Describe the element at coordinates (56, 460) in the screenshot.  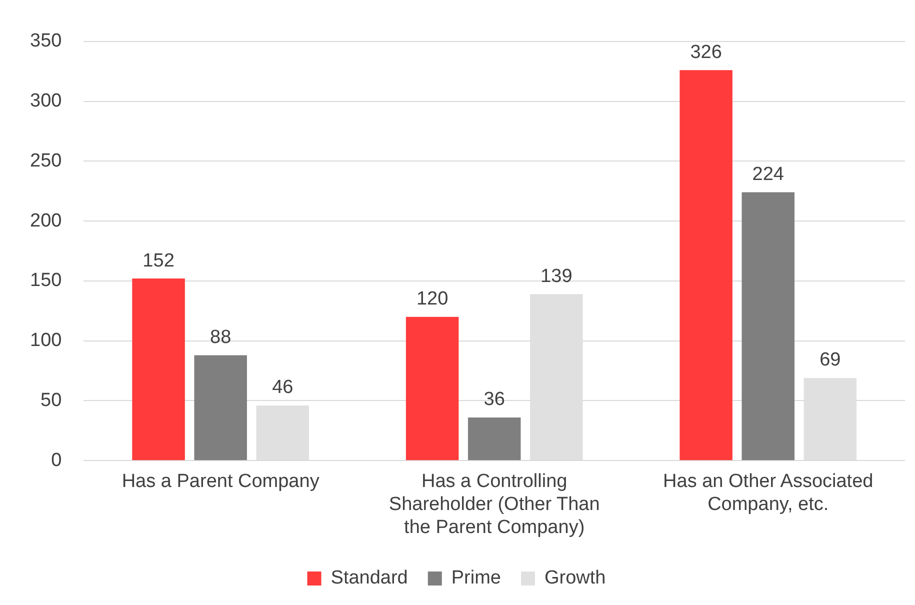
I see `y-tick-label: 0` at that location.